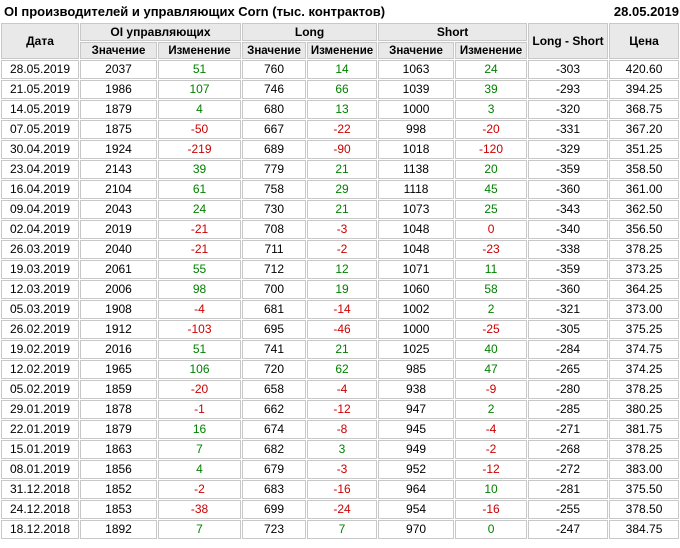  I want to click on oi-change-cell: -219, so click(200, 149).